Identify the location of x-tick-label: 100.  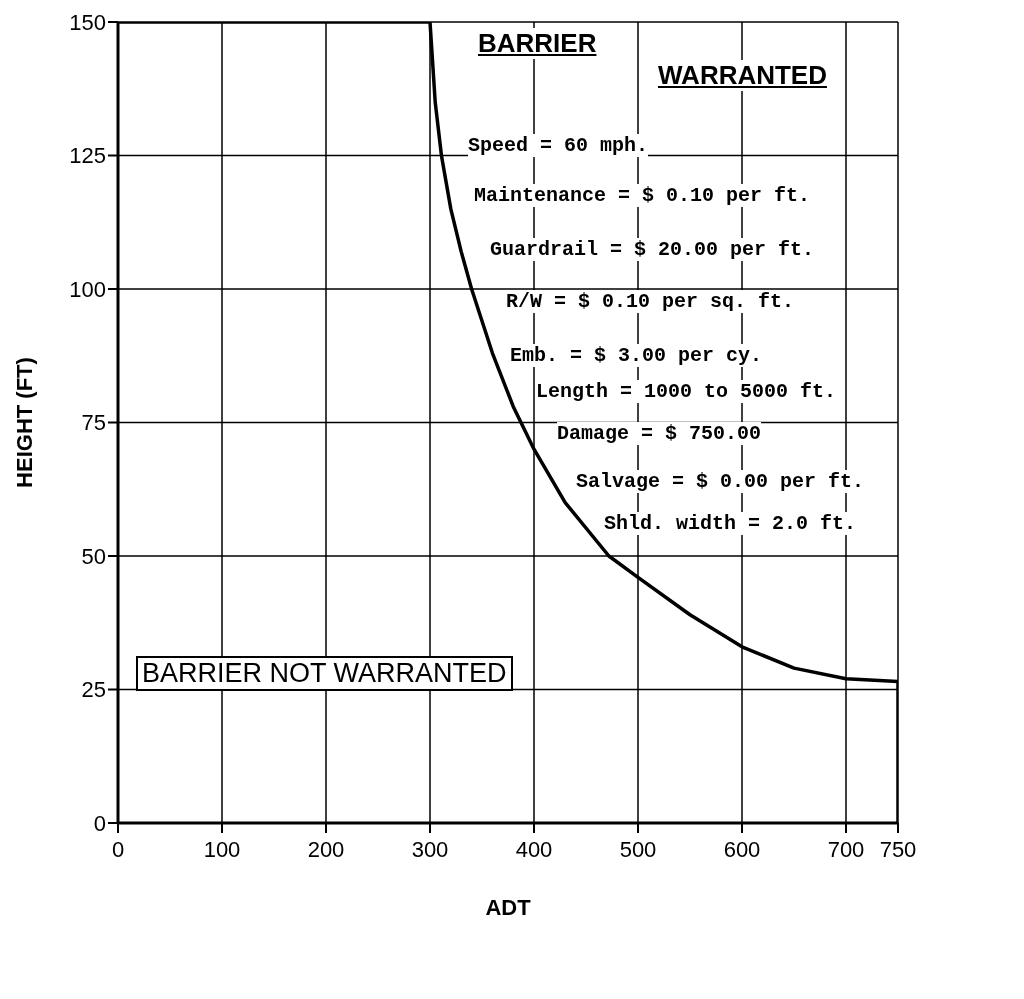
(222, 849).